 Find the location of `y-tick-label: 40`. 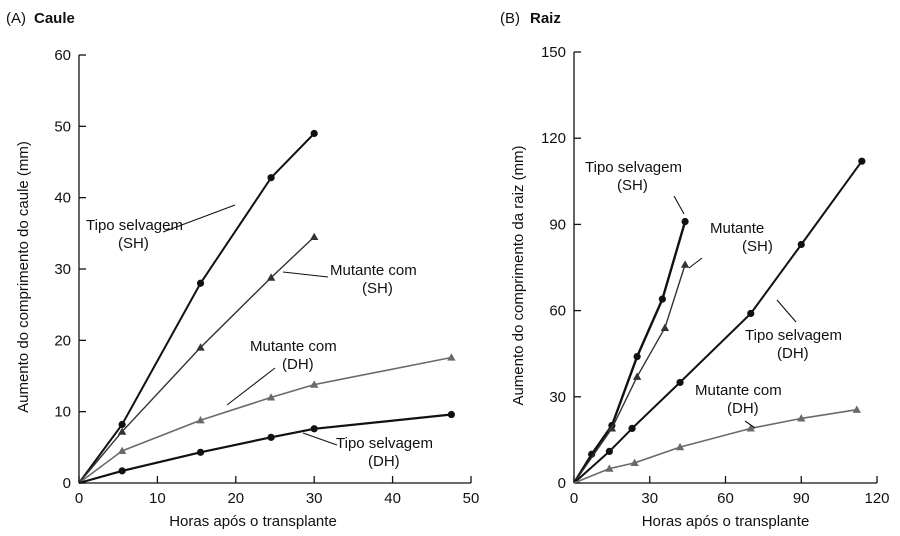

y-tick-label: 40 is located at coordinates (62, 198).